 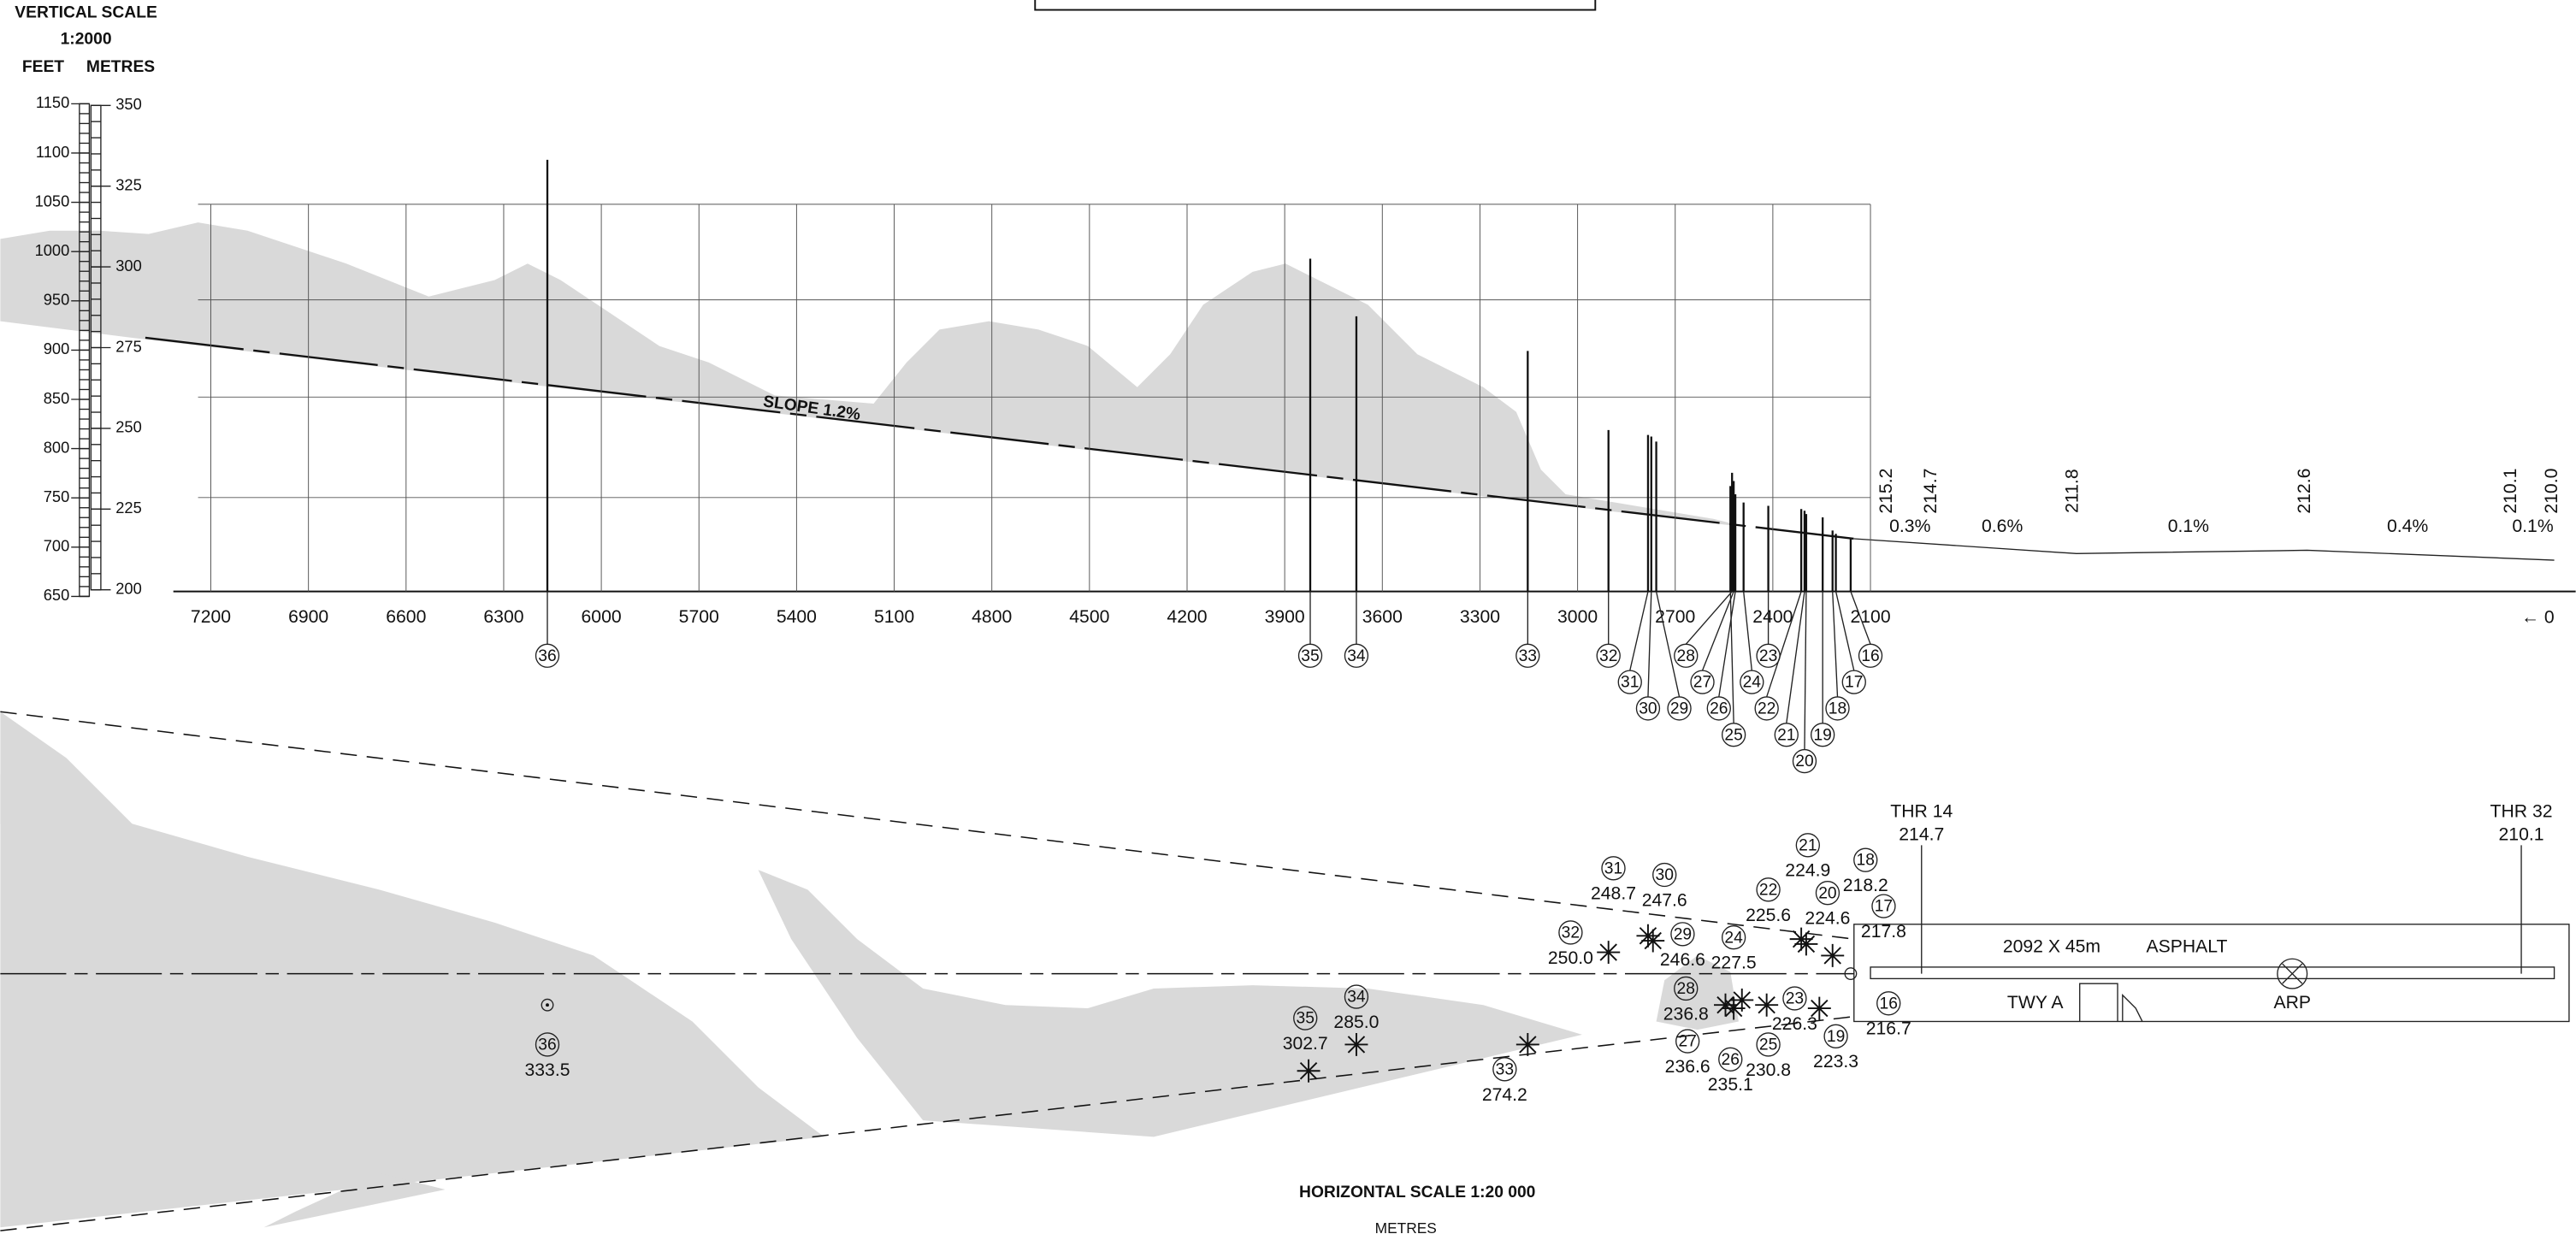 What do you see at coordinates (1870, 617) in the screenshot?
I see `distance-label: 2100` at bounding box center [1870, 617].